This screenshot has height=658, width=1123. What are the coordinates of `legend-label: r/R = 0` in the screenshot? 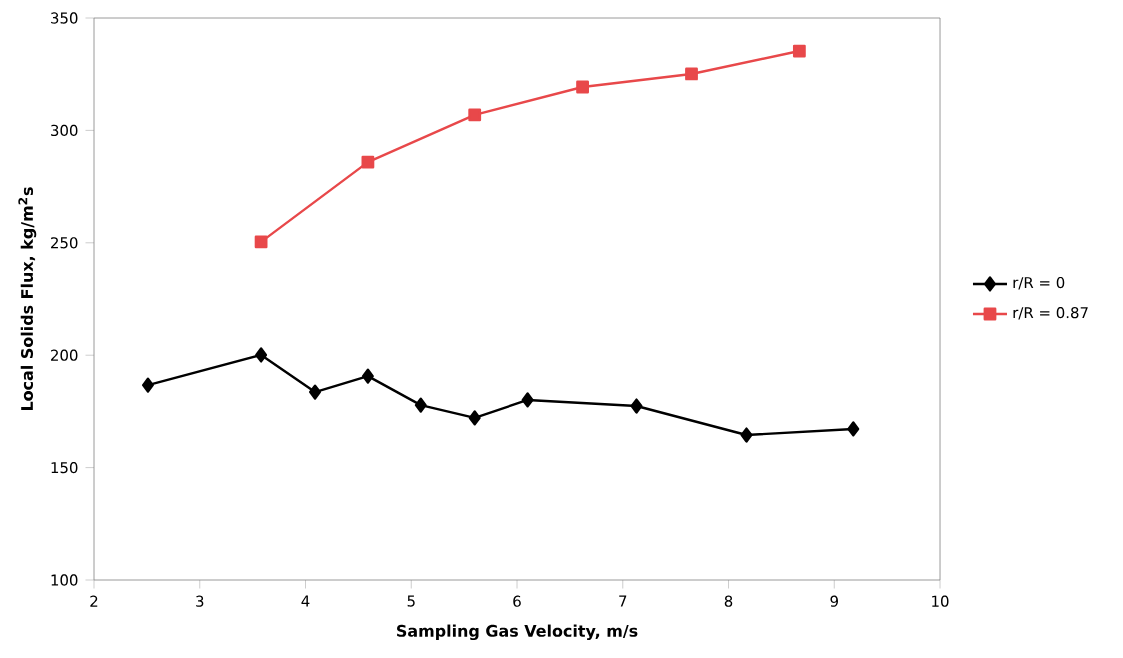 It's located at (1039, 283).